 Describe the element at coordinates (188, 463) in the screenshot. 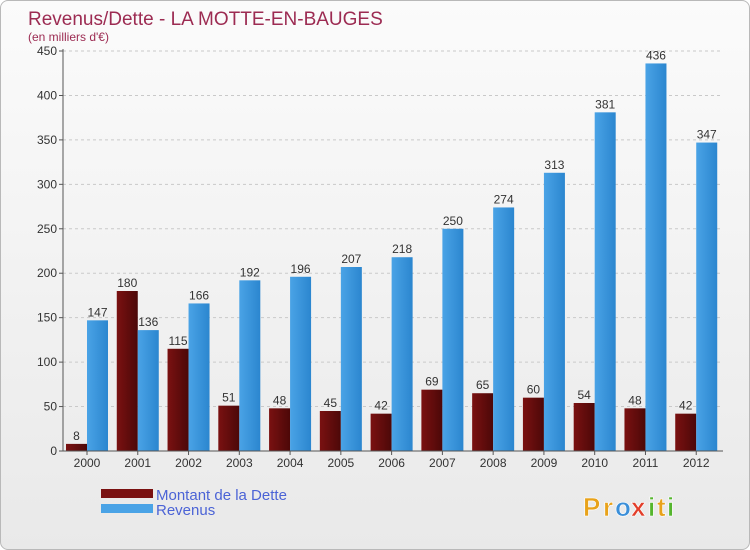

I see `x-tick-label: 2002` at that location.